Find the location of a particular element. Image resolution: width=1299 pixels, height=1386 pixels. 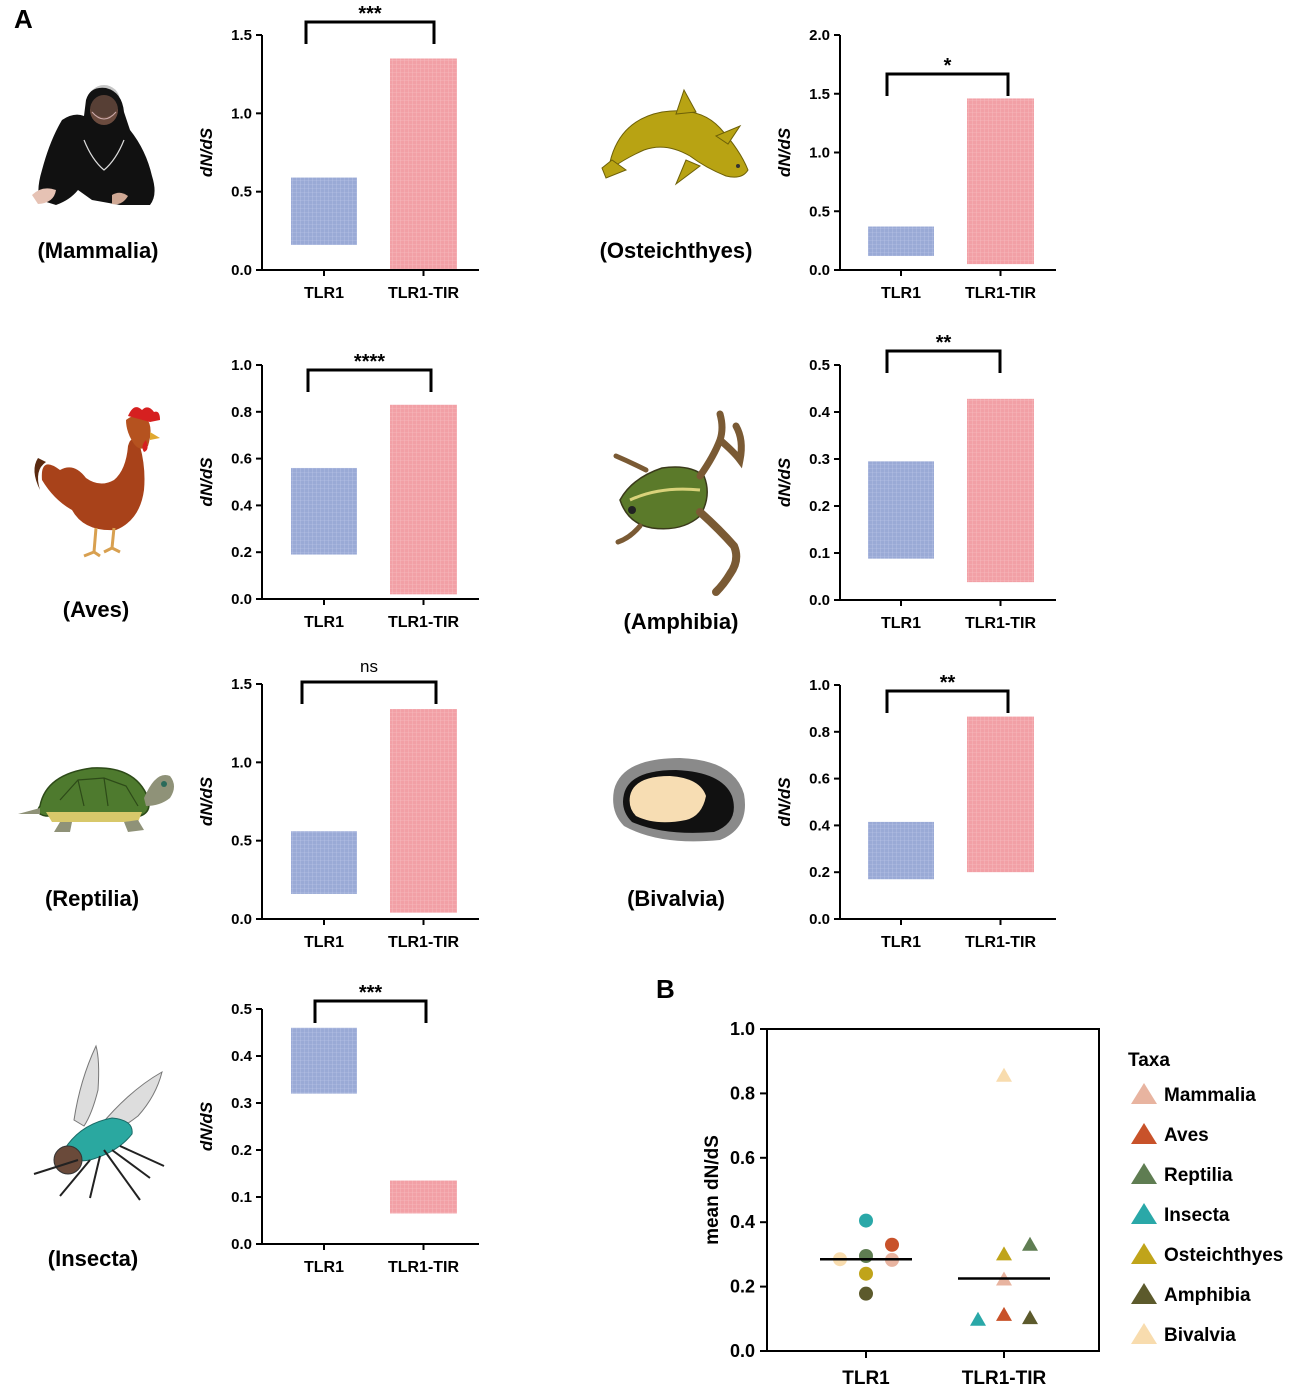

x-tick-label-reptilia: TLR1-TIR is located at coordinates (424, 942).